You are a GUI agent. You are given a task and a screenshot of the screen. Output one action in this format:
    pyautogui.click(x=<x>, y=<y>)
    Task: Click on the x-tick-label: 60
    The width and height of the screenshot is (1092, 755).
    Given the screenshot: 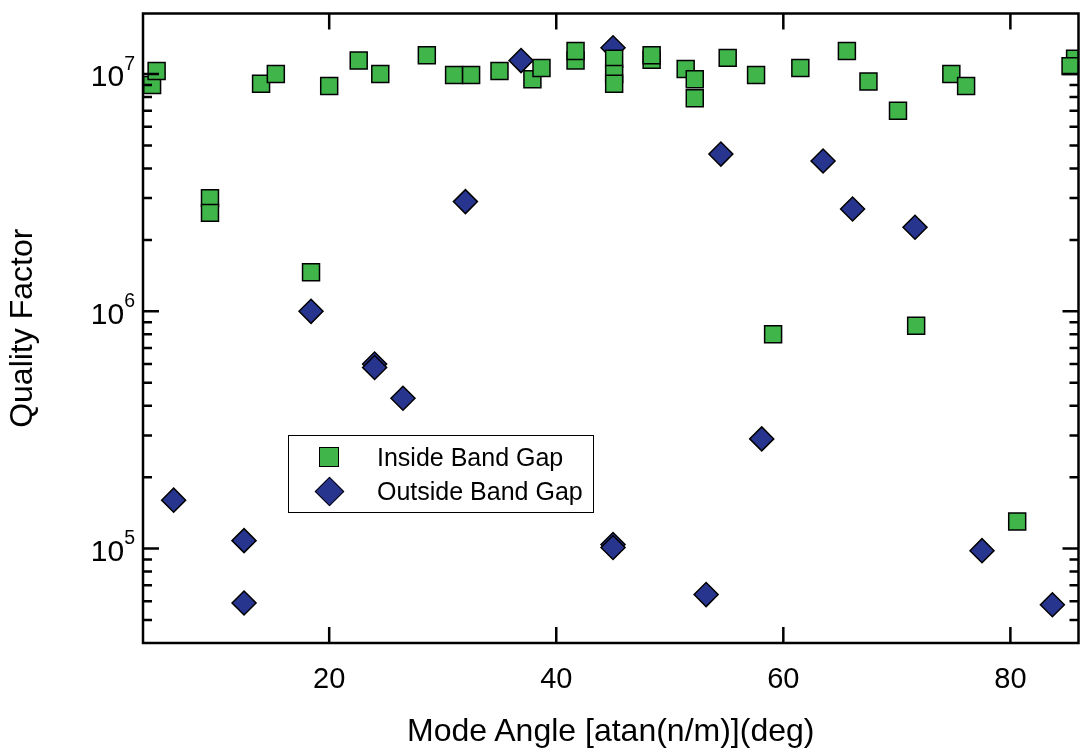 What is the action you would take?
    pyautogui.click(x=783, y=678)
    